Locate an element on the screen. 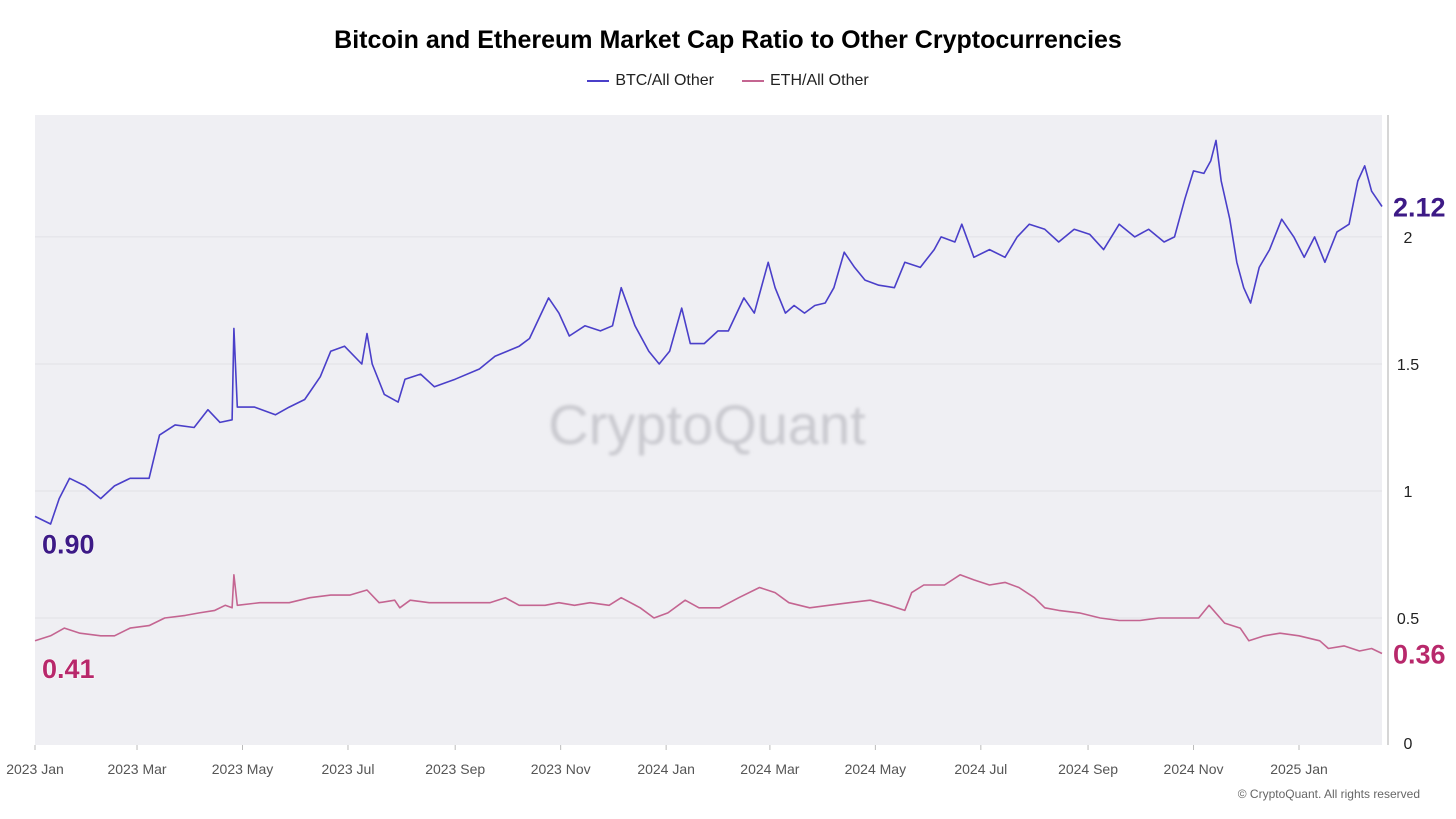 This screenshot has width=1456, height=819. copyright: © CryptoQuant. All rights reserved is located at coordinates (1328, 794).